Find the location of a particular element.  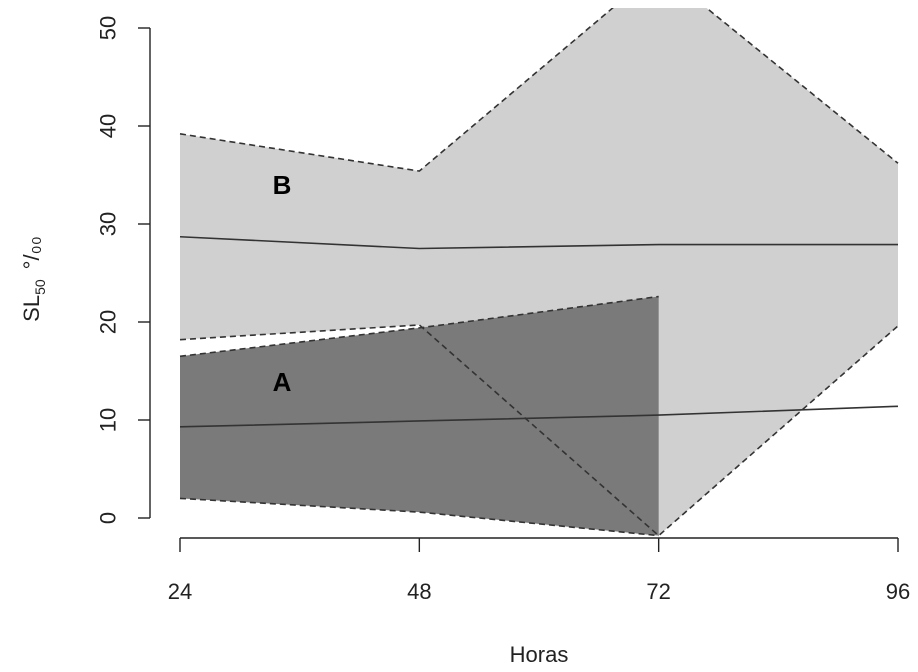

x-tick-label: 72 is located at coordinates (658, 591).